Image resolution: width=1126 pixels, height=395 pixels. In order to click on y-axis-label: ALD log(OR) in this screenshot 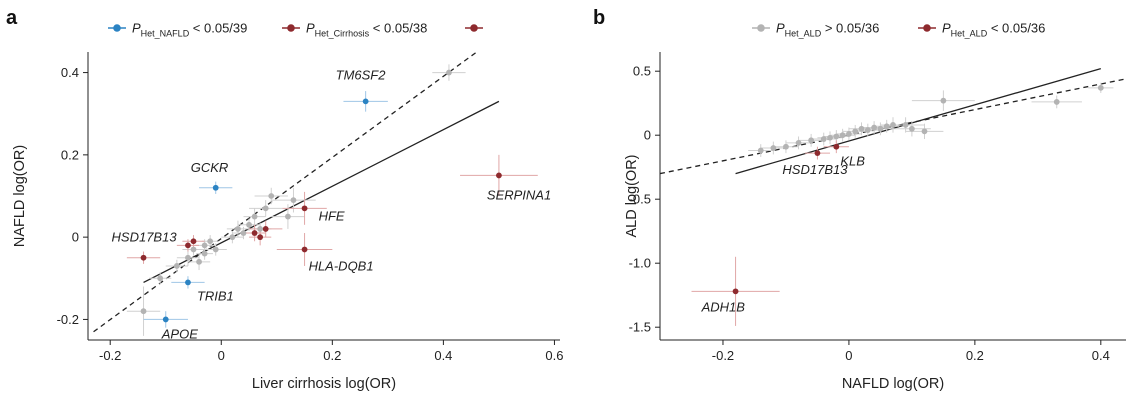, I will do `click(632, 196)`.